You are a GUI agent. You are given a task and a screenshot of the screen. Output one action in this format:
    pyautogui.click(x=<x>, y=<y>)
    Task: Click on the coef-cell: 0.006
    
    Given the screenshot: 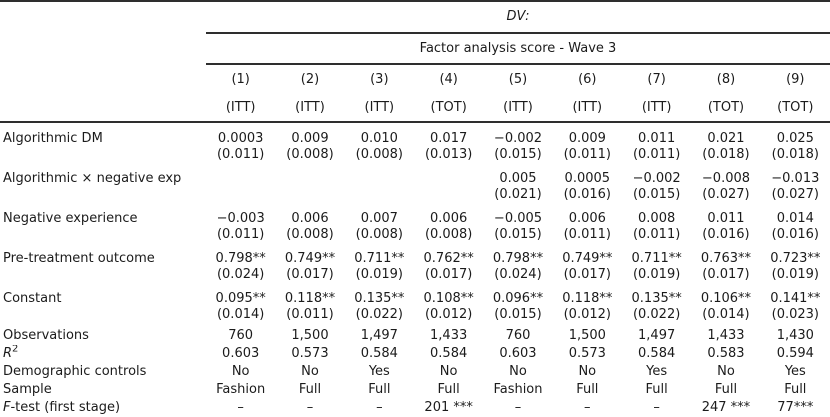 What is the action you would take?
    pyautogui.click(x=587, y=218)
    